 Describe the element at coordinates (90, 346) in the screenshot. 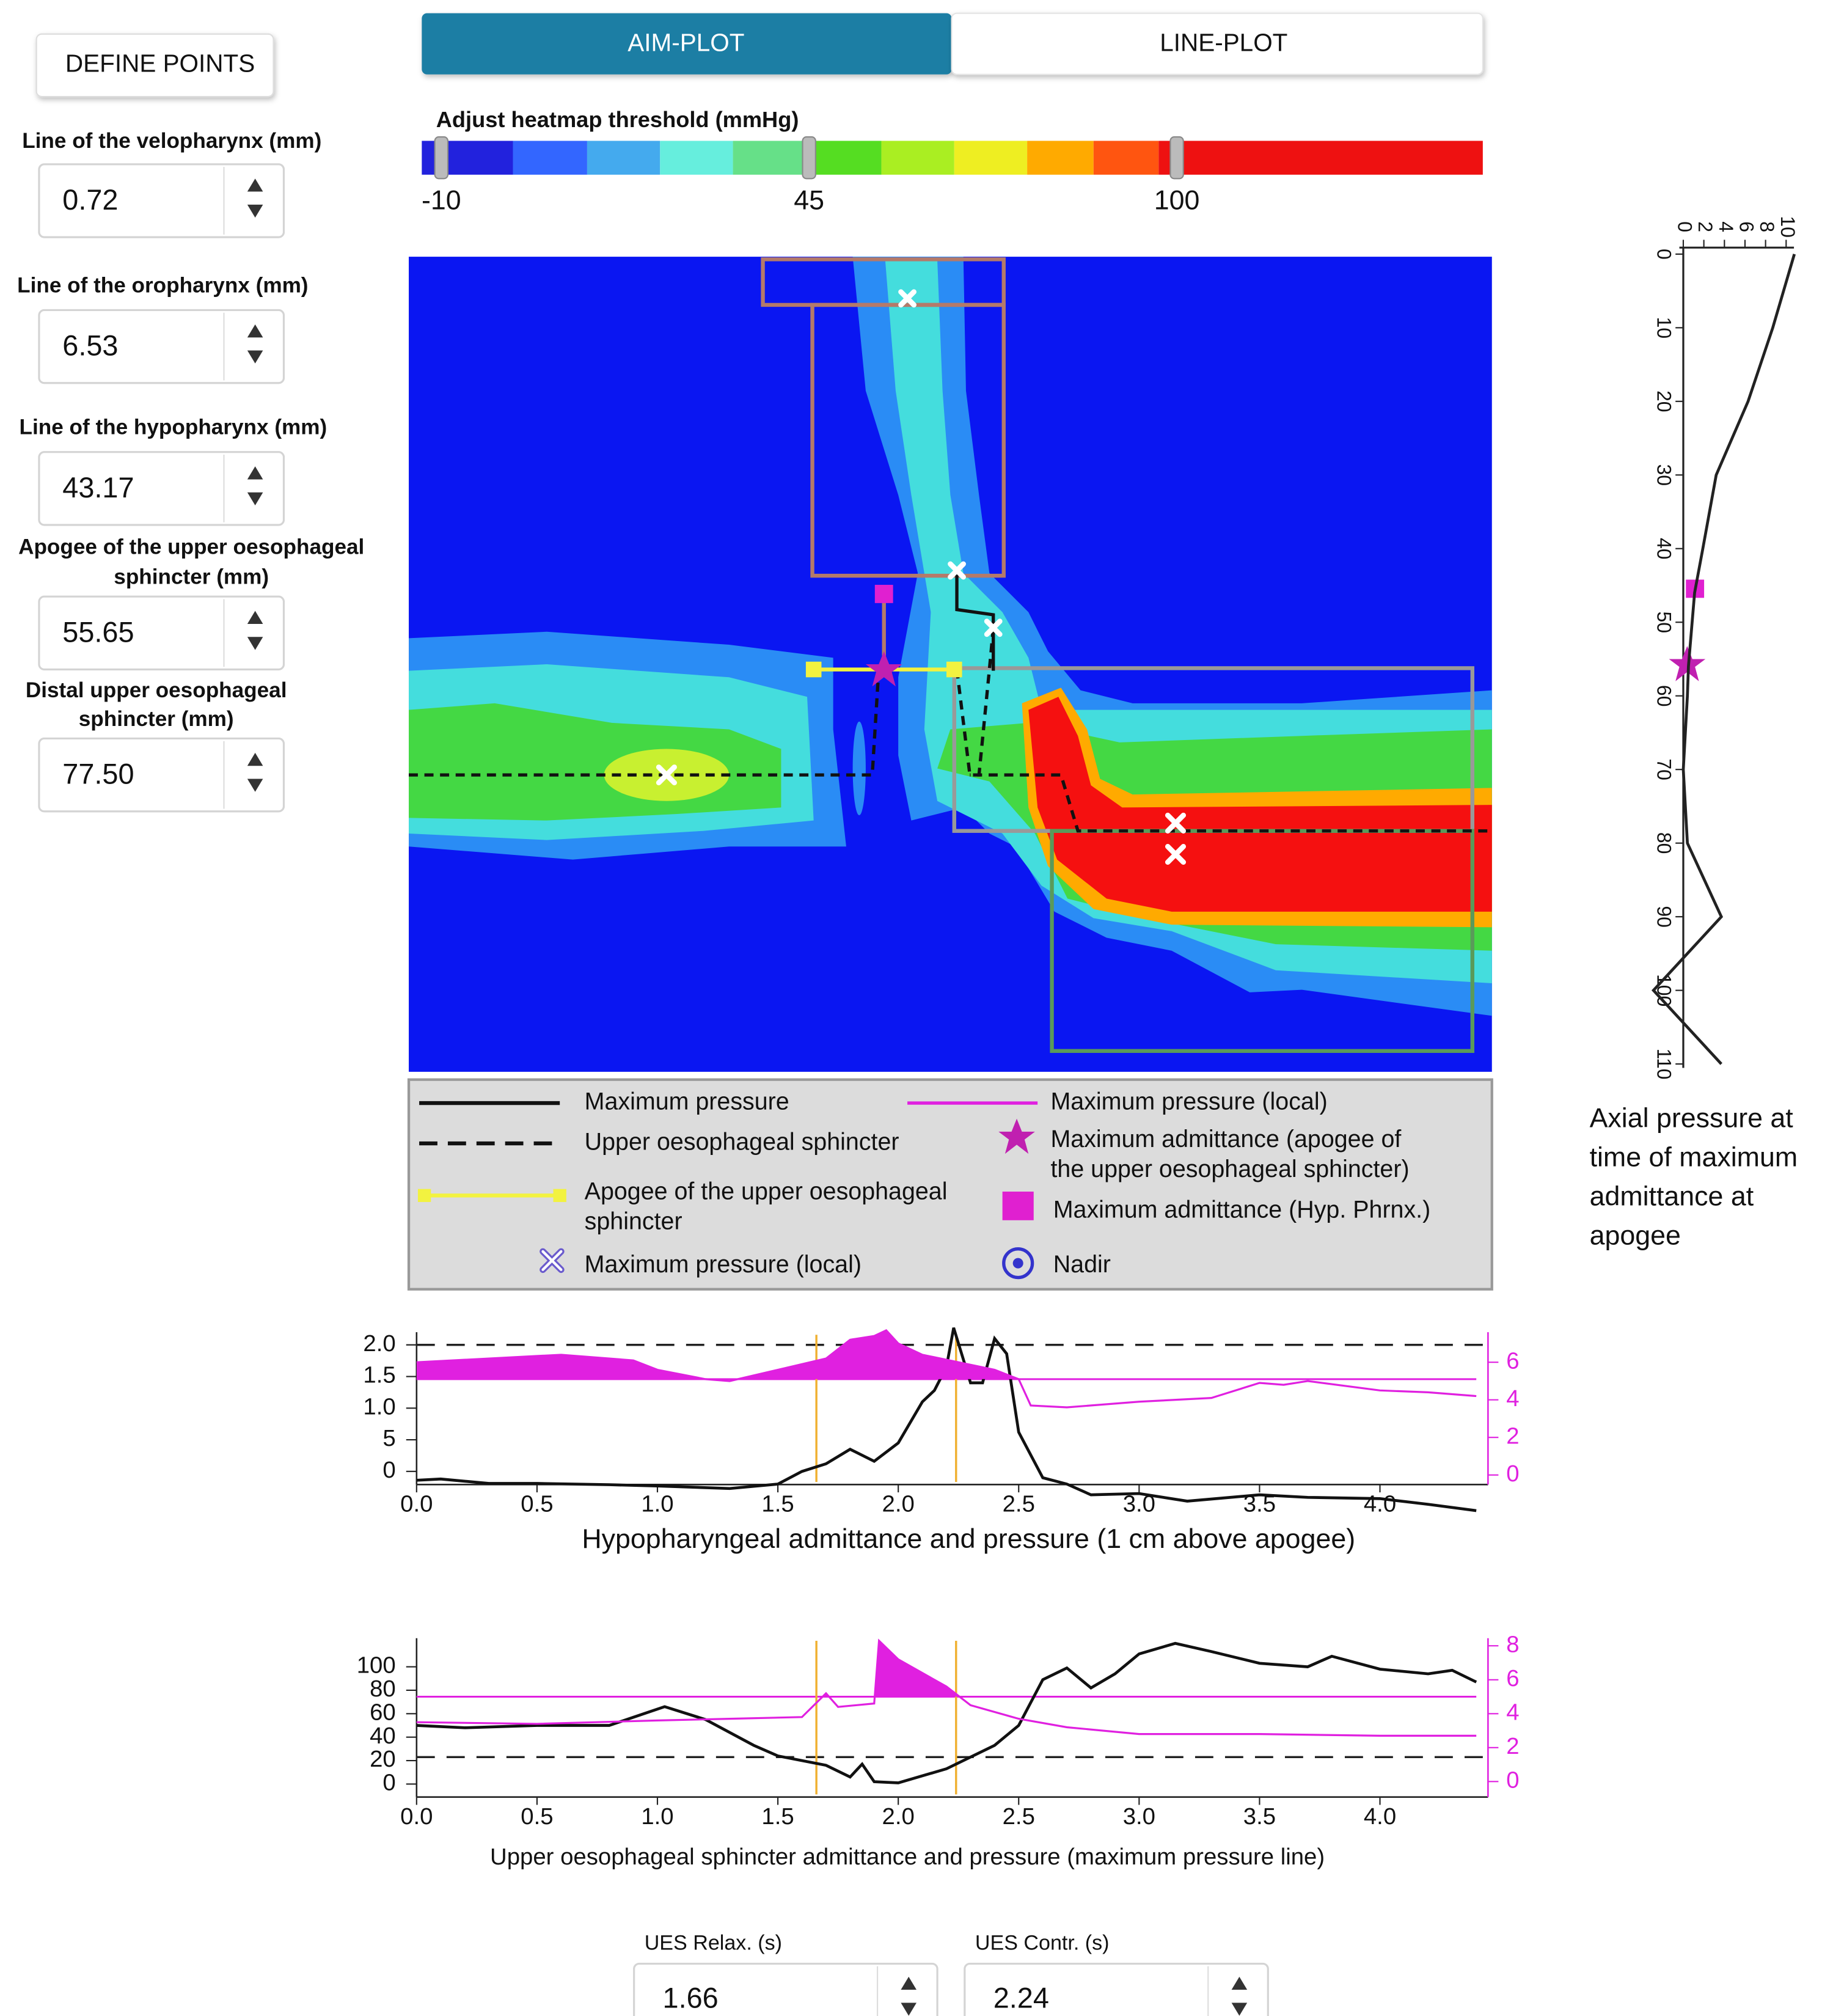

I see `field-value: 6.53` at that location.